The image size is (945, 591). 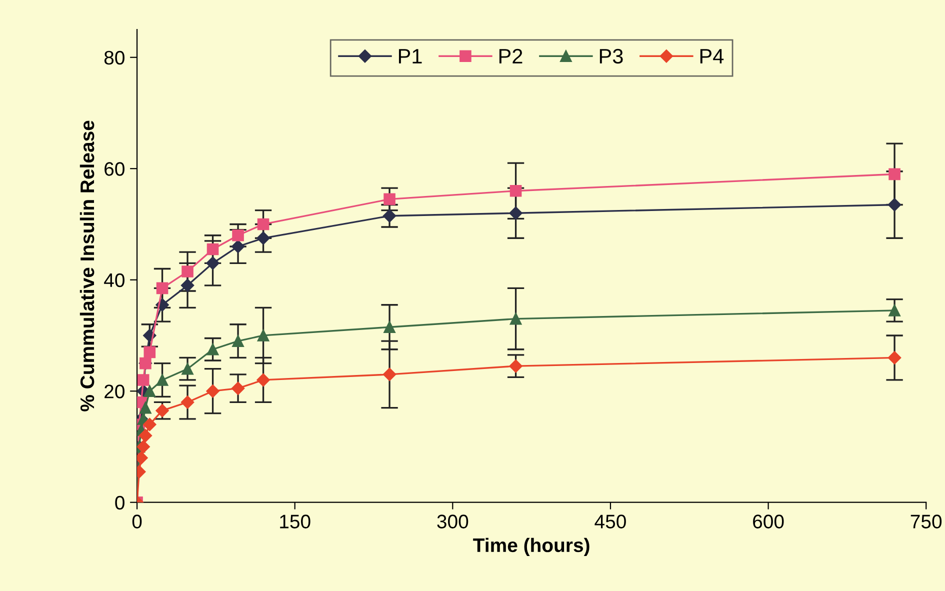 What do you see at coordinates (510, 56) in the screenshot?
I see `legend-label: P2` at bounding box center [510, 56].